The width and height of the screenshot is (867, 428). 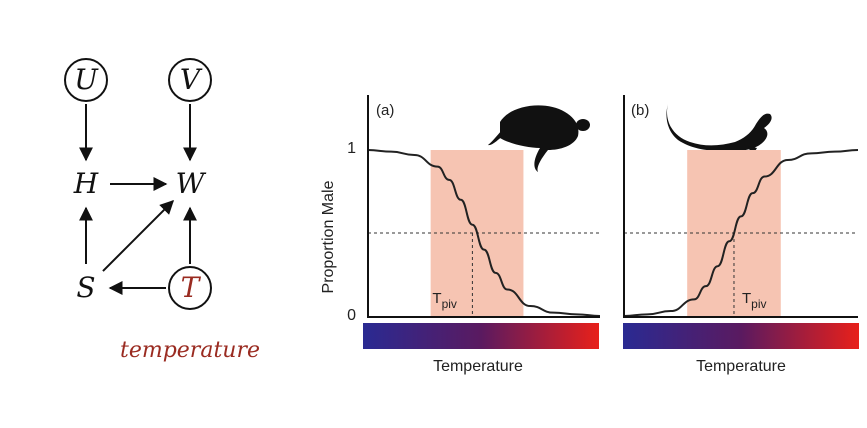 What do you see at coordinates (191, 183) in the screenshot?
I see `dag-node-W: W` at bounding box center [191, 183].